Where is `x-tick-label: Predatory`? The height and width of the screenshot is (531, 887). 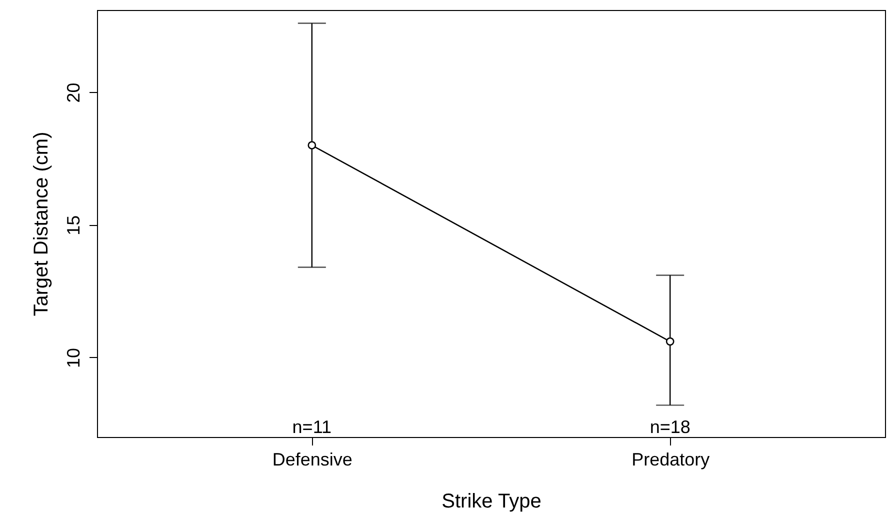 x-tick-label: Predatory is located at coordinates (671, 460).